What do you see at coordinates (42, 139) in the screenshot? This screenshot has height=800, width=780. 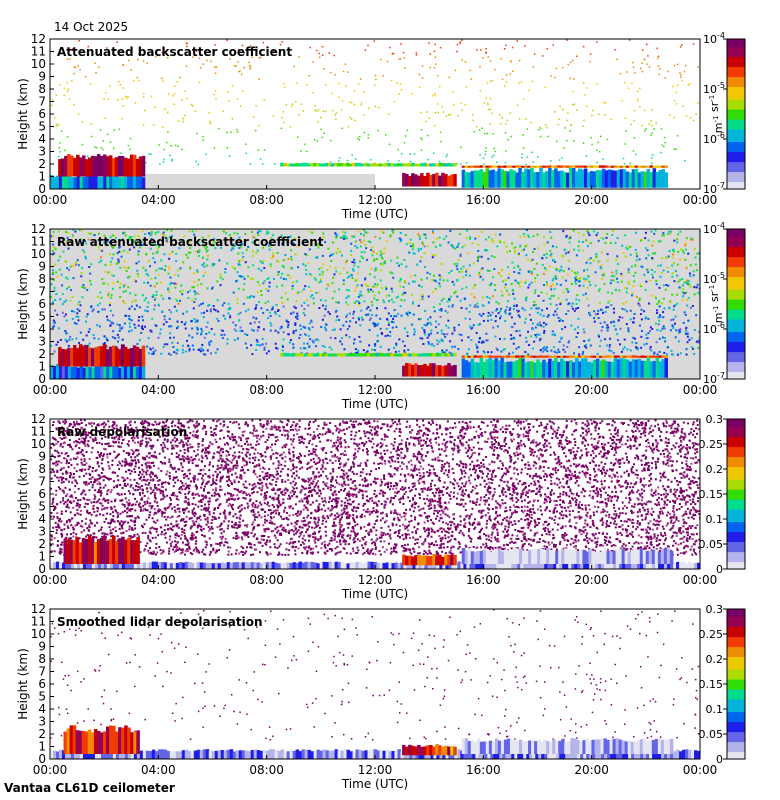 I see `y-tick-label: 4` at bounding box center [42, 139].